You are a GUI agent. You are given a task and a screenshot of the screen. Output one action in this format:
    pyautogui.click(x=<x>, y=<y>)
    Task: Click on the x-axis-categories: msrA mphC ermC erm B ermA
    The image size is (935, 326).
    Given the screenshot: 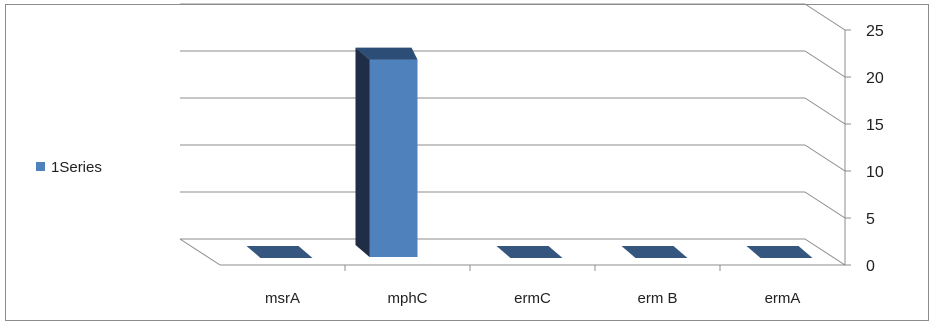 What is the action you would take?
    pyautogui.click(x=532, y=298)
    